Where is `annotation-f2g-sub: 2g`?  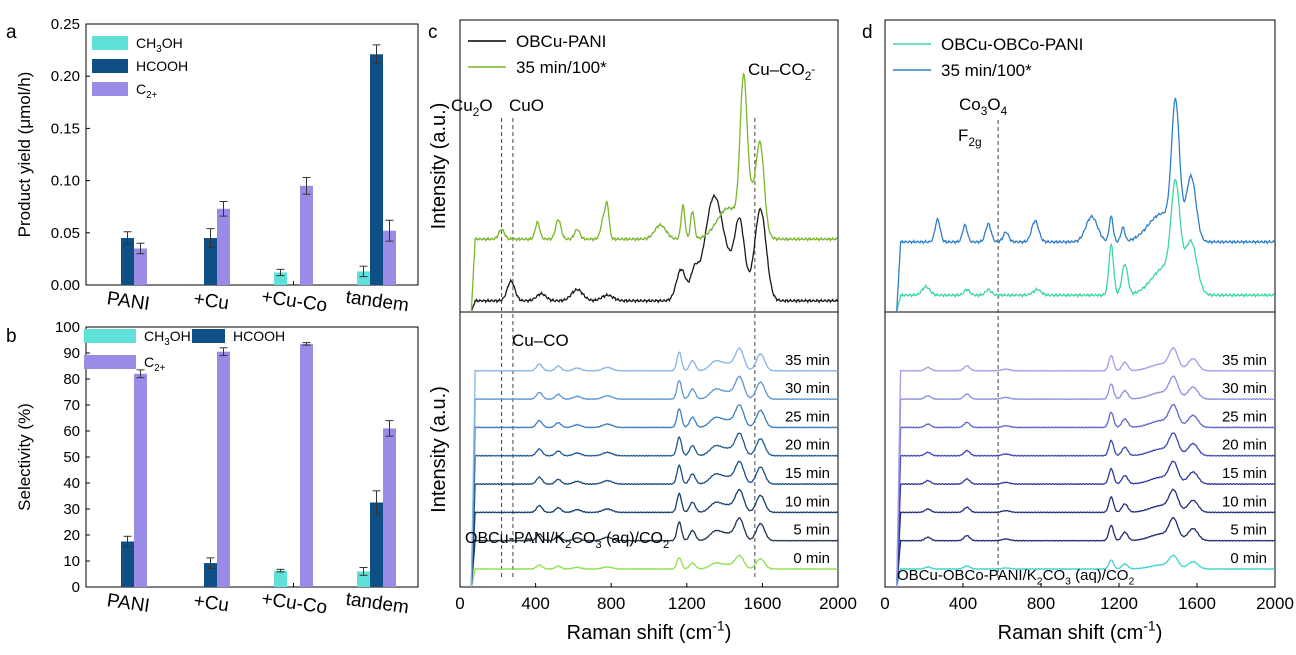 annotation-f2g-sub: 2g is located at coordinates (974, 142).